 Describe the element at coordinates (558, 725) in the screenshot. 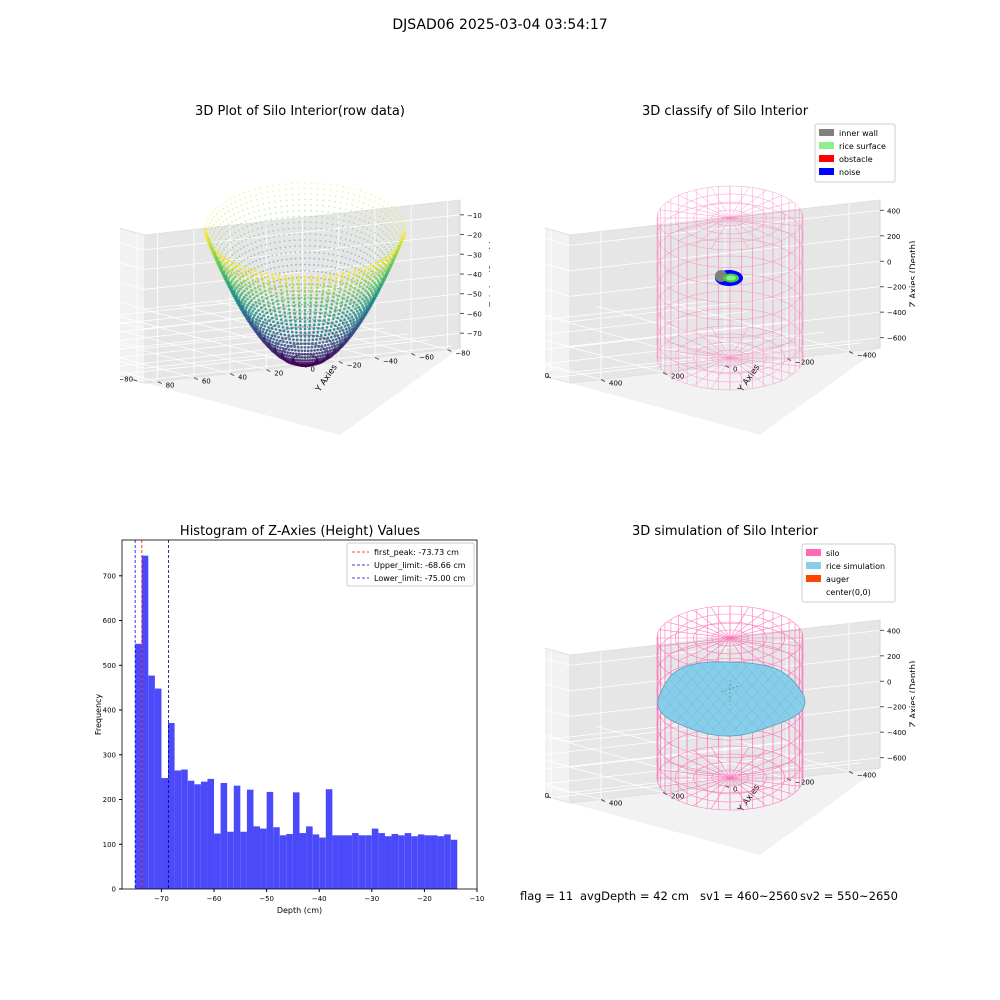

I see `p4-left-pane` at that location.